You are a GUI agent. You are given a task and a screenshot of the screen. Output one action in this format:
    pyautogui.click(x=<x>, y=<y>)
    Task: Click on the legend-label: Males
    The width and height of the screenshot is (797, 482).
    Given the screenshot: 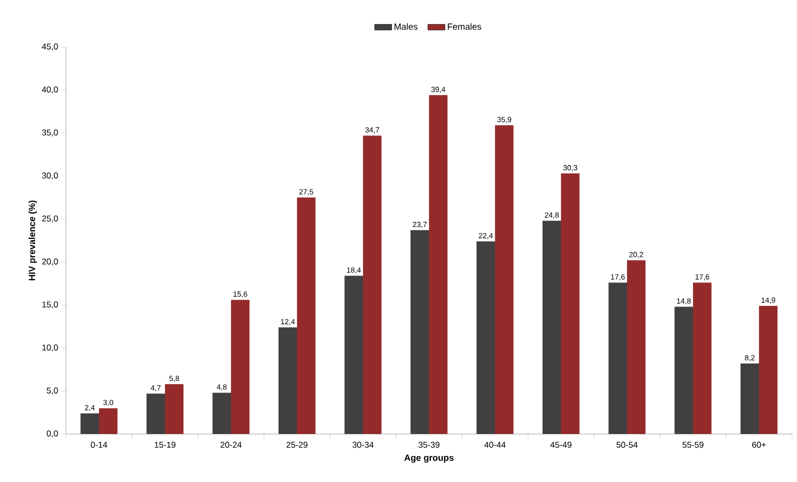 What is the action you would take?
    pyautogui.click(x=406, y=26)
    